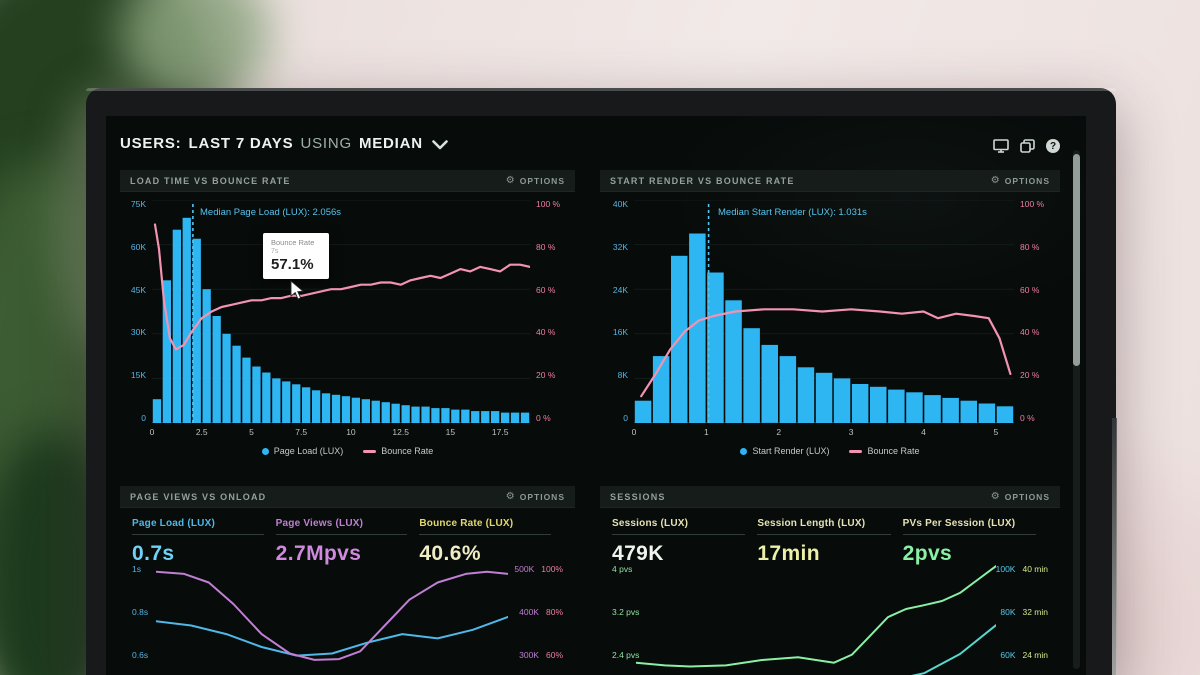 The height and width of the screenshot is (675, 1200). What do you see at coordinates (136, 569) in the screenshot?
I see `y-tick: 1s` at bounding box center [136, 569].